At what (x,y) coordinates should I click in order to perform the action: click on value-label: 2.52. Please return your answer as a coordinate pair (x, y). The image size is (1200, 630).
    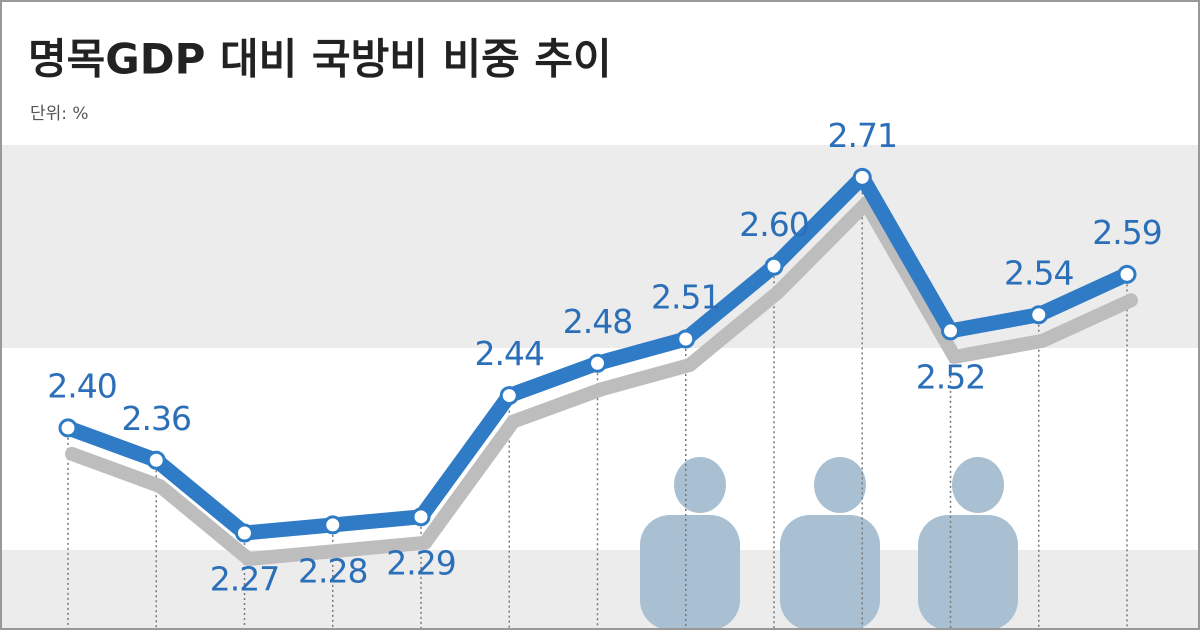
    Looking at the image, I should click on (950, 376).